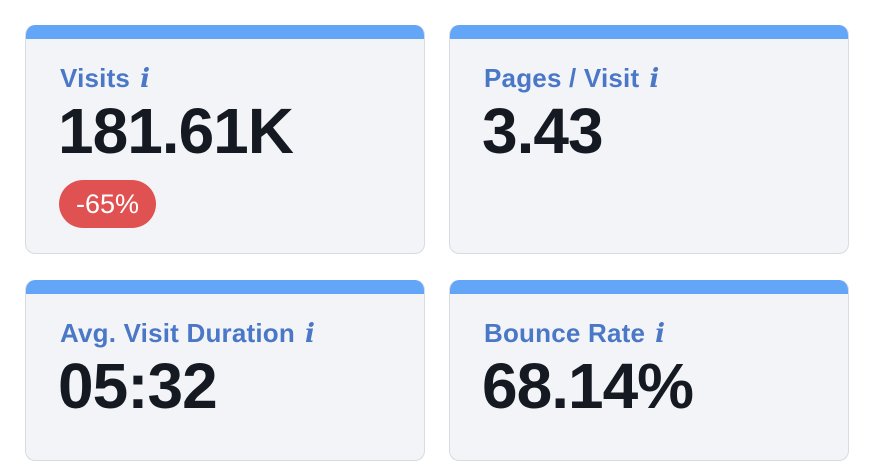 The image size is (869, 473). What do you see at coordinates (176, 131) in the screenshot?
I see `card-value: 181.61K` at bounding box center [176, 131].